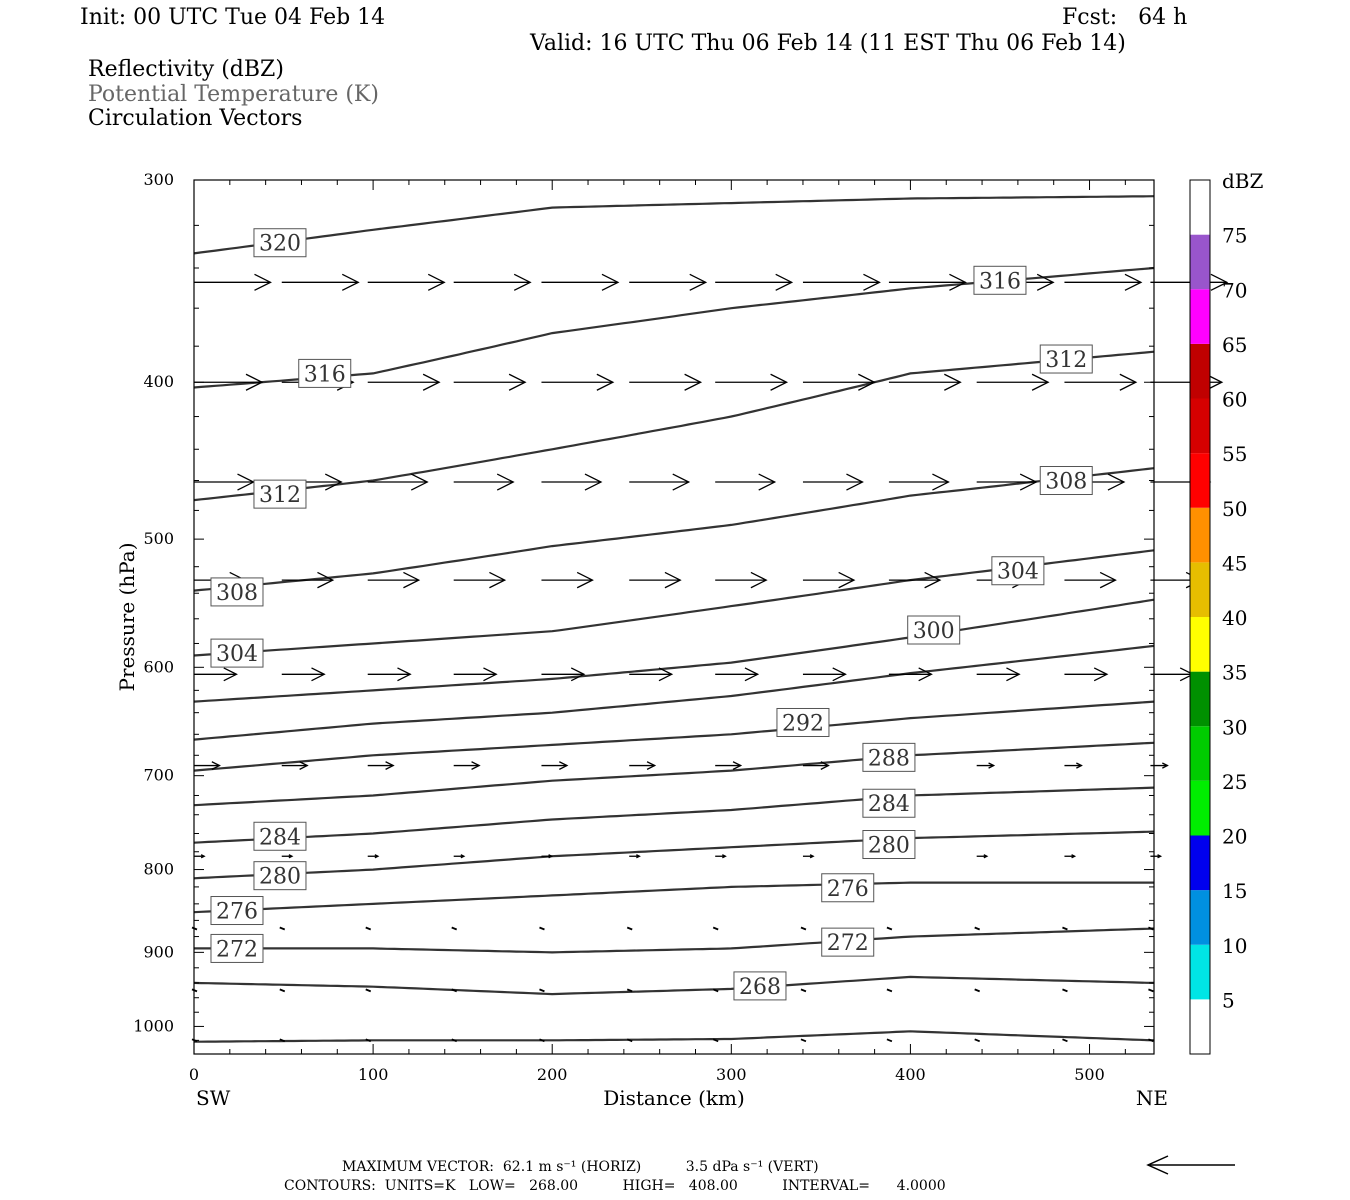  What do you see at coordinates (1234, 563) in the screenshot?
I see `colorbar-level-label: 45` at bounding box center [1234, 563].